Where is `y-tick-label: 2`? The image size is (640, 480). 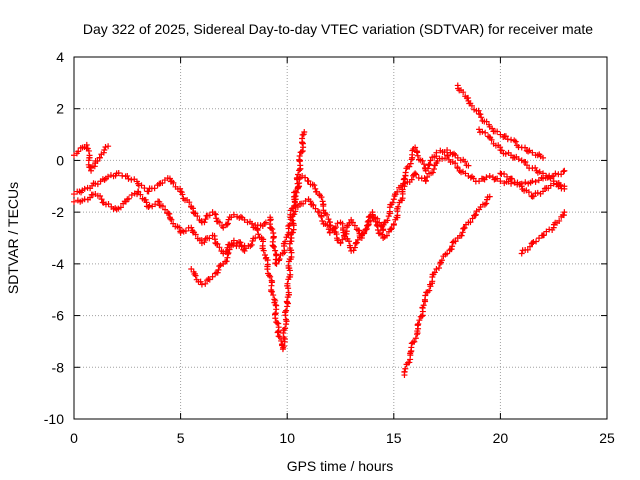
y-tick-label: 2 is located at coordinates (60, 109).